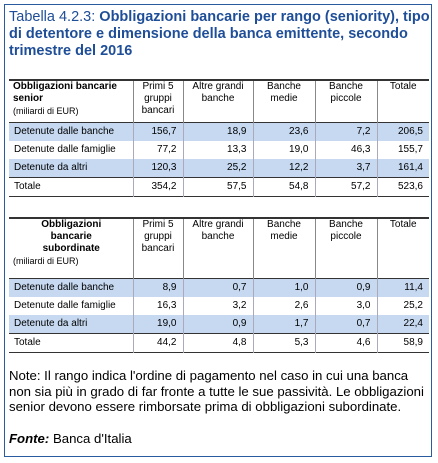  I want to click on cell: 4,6, so click(345, 342).